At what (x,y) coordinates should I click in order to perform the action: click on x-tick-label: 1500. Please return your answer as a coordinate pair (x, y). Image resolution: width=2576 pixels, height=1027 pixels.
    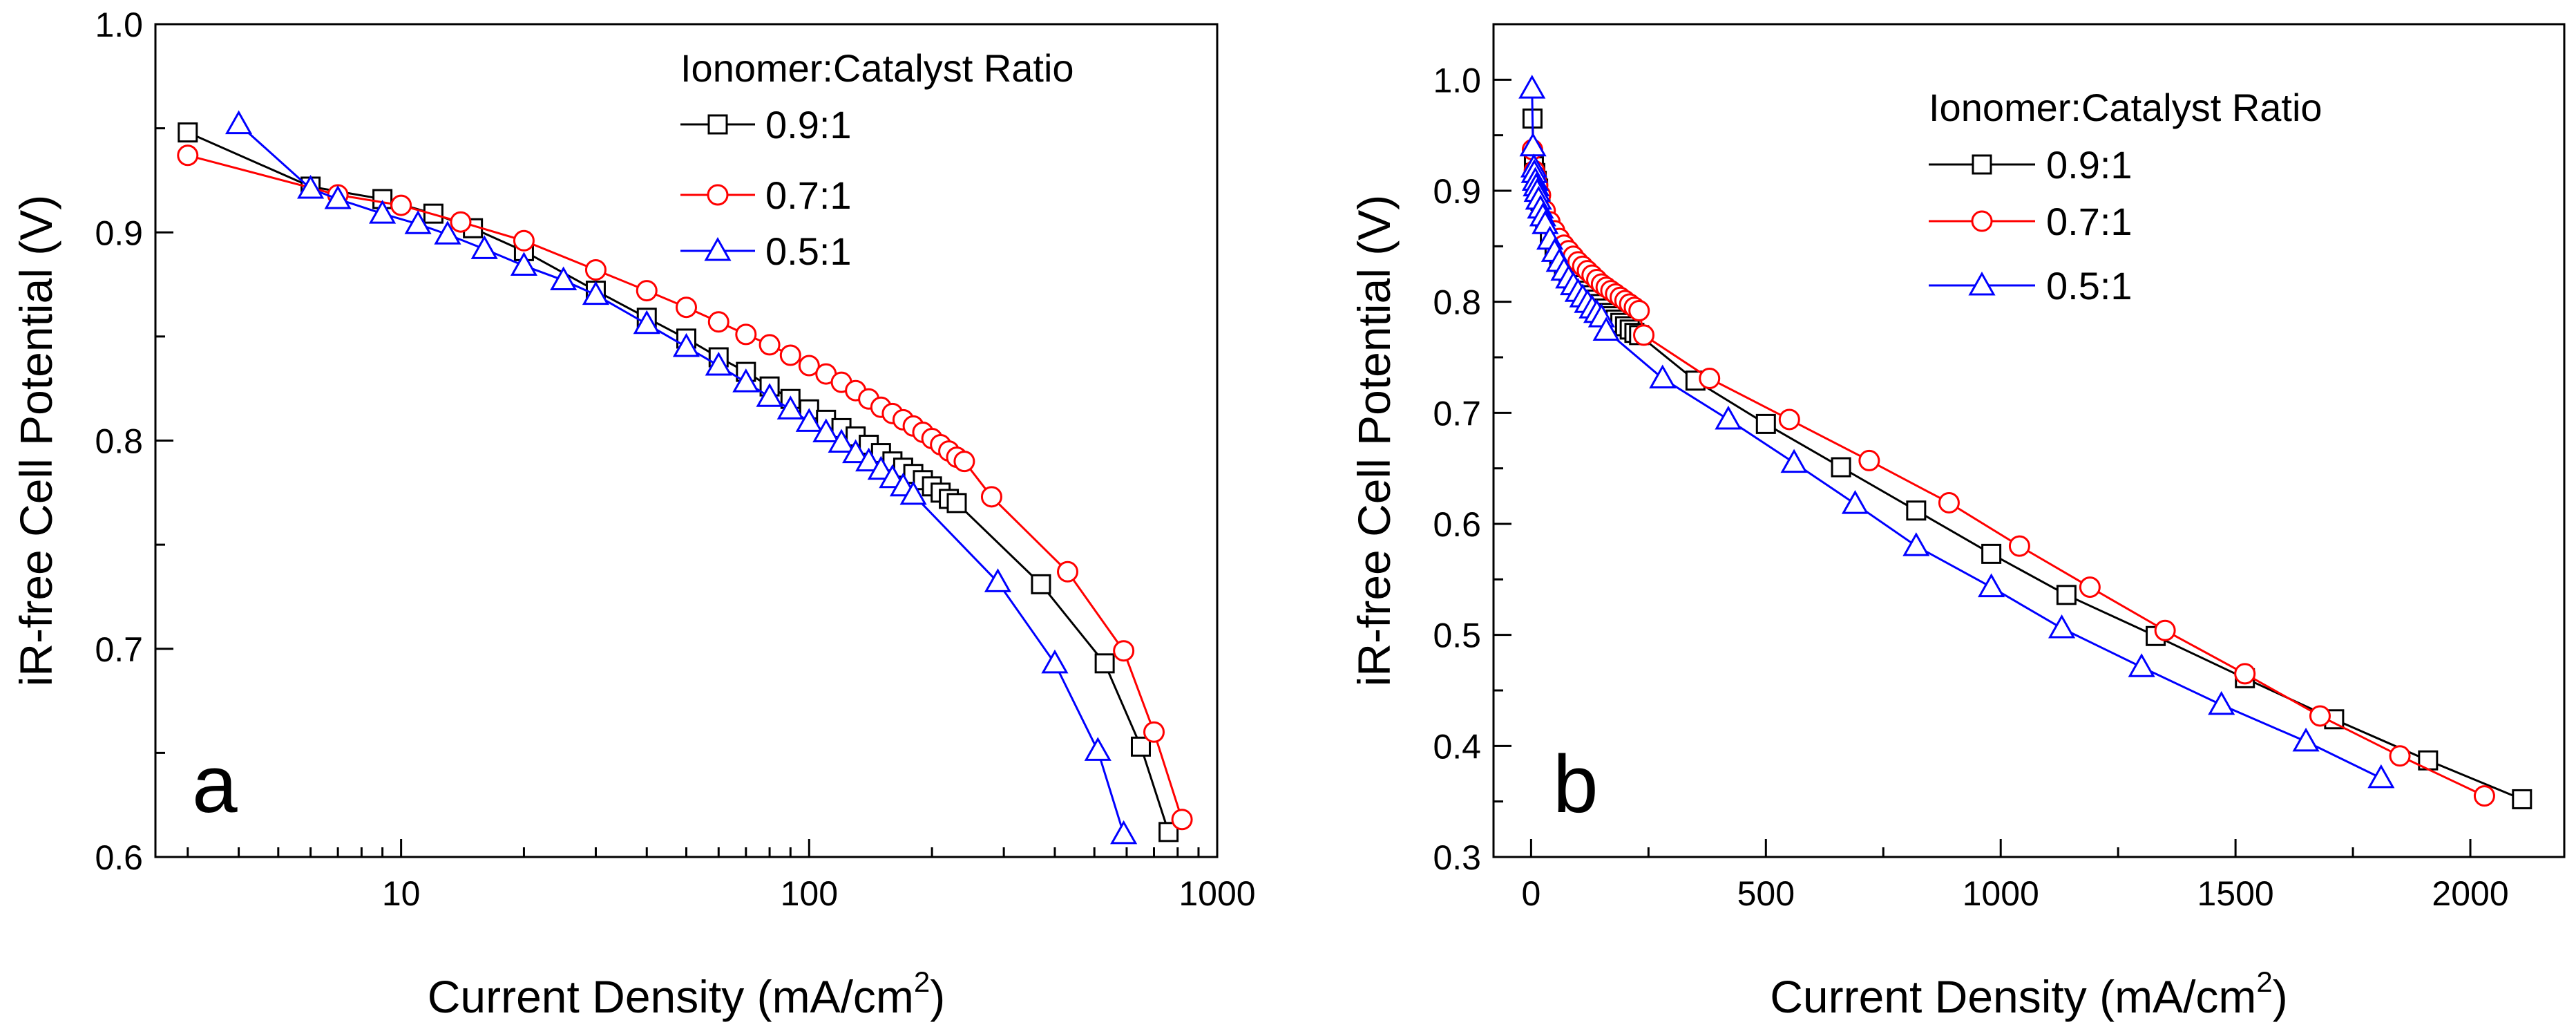
    Looking at the image, I should click on (2235, 894).